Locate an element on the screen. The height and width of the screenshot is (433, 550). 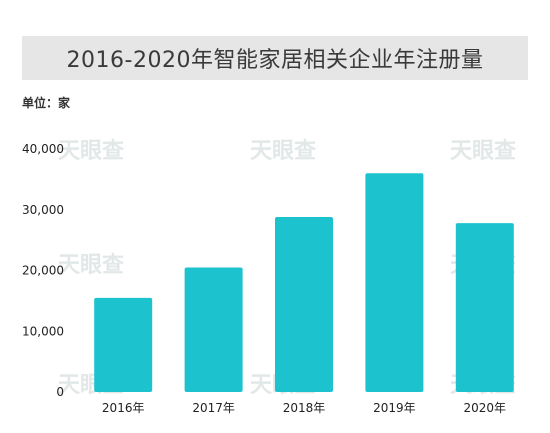
y-tick-label-1: 10,000 is located at coordinates (43, 331).